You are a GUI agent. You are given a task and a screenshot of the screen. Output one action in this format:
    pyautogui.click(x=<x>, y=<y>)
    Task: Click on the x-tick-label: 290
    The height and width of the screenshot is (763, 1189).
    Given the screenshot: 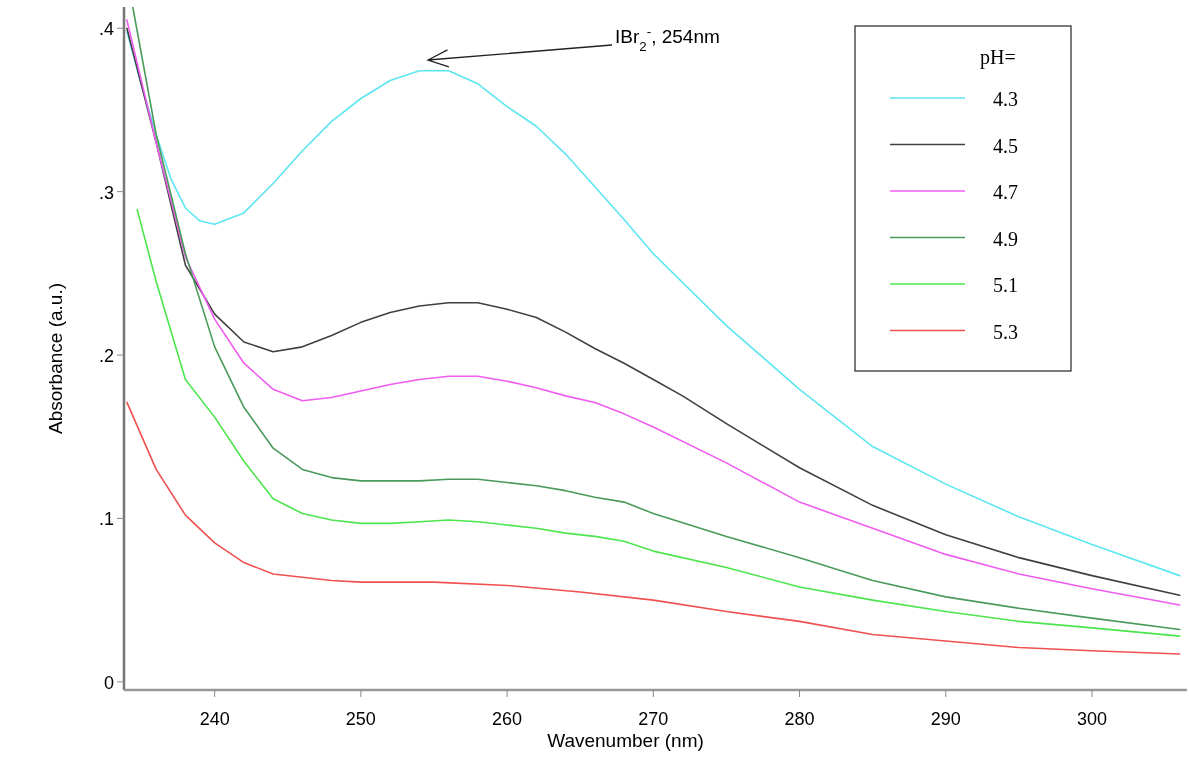 What is the action you would take?
    pyautogui.click(x=945, y=719)
    